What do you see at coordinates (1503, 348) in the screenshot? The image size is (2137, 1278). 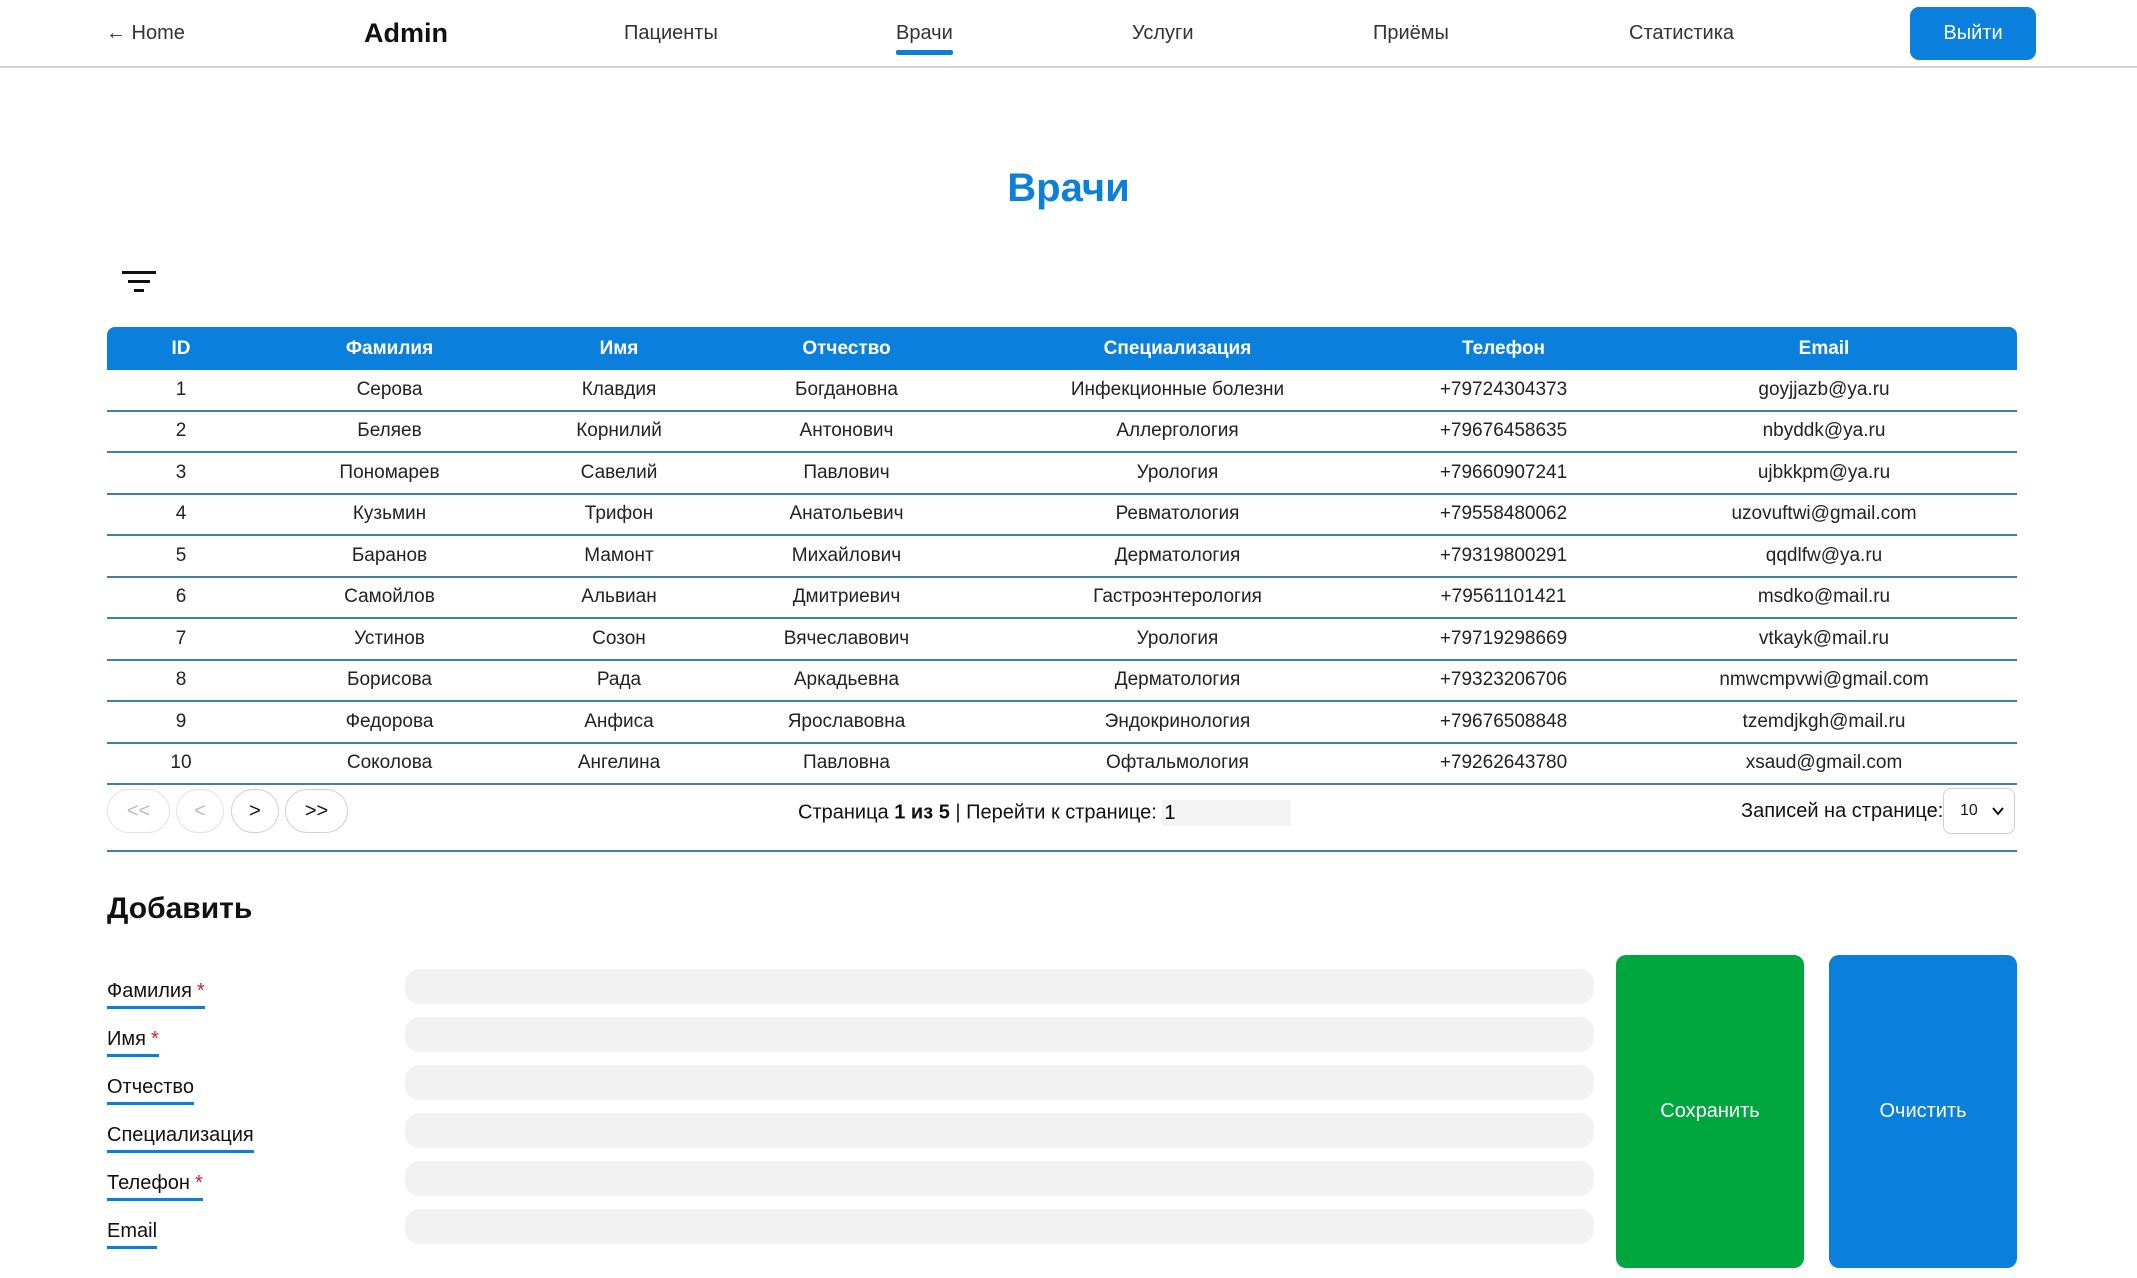 I see `column-header-phone: Телефон` at bounding box center [1503, 348].